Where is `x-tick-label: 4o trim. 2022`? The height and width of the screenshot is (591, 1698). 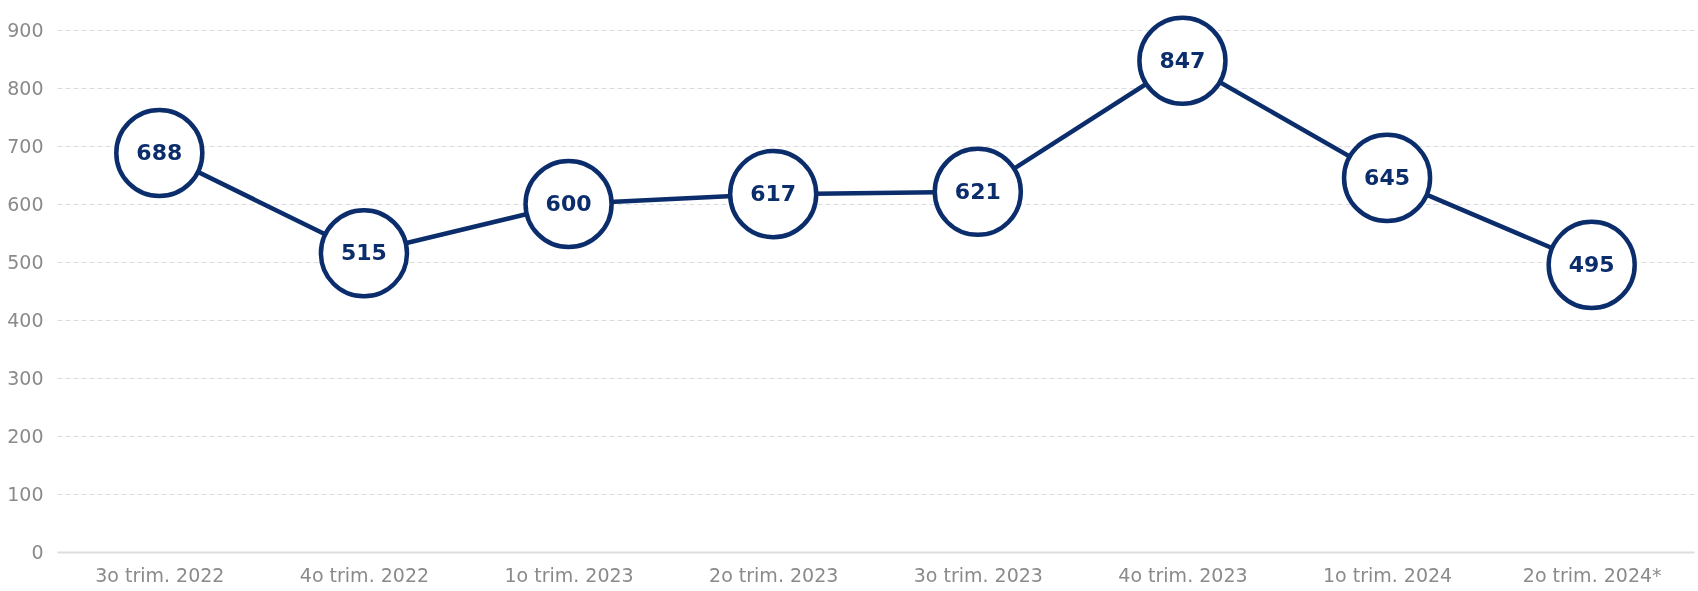 x-tick-label: 4o trim. 2022 is located at coordinates (364, 574).